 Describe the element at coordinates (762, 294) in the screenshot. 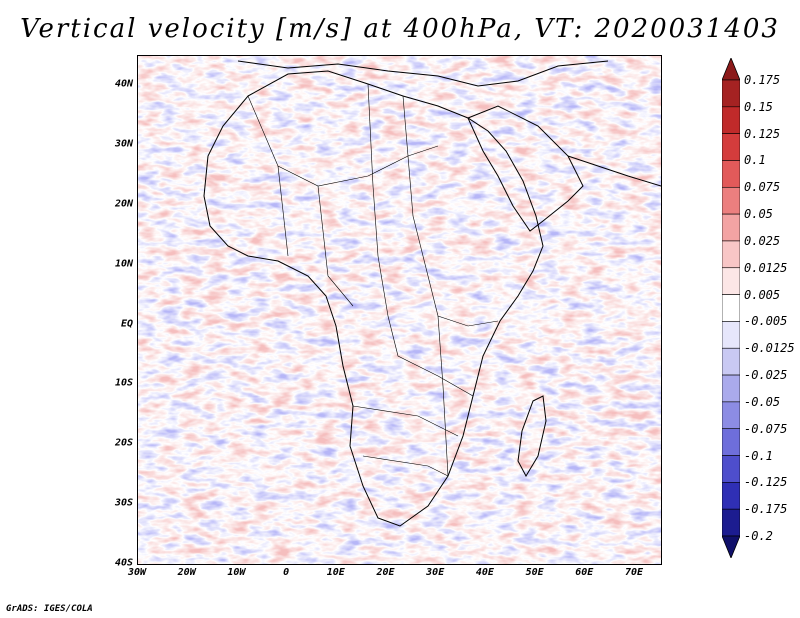

I see `colorbar-level-label: 0.005` at that location.